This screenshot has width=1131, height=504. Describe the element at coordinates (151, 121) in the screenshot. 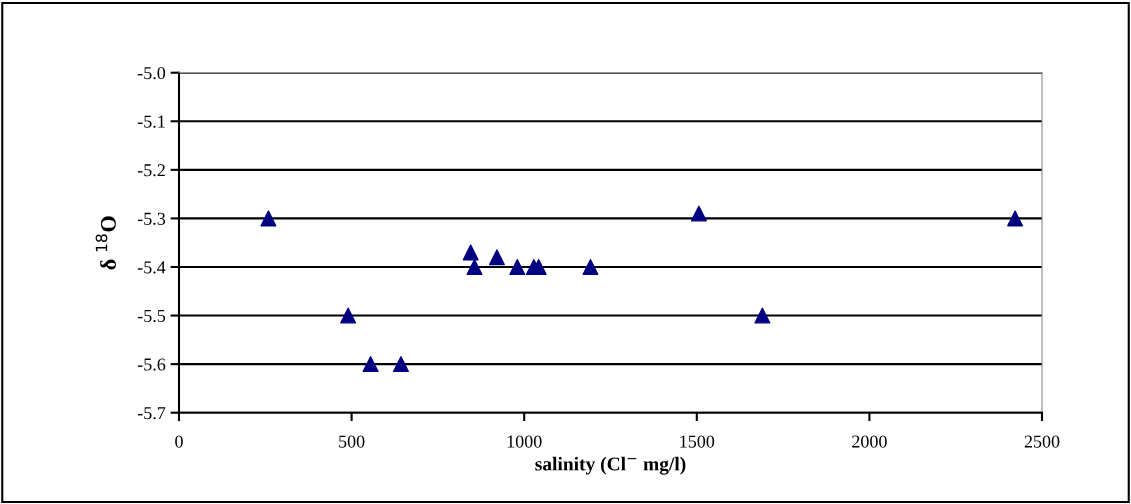

I see `y-tick-label: -5.1` at that location.